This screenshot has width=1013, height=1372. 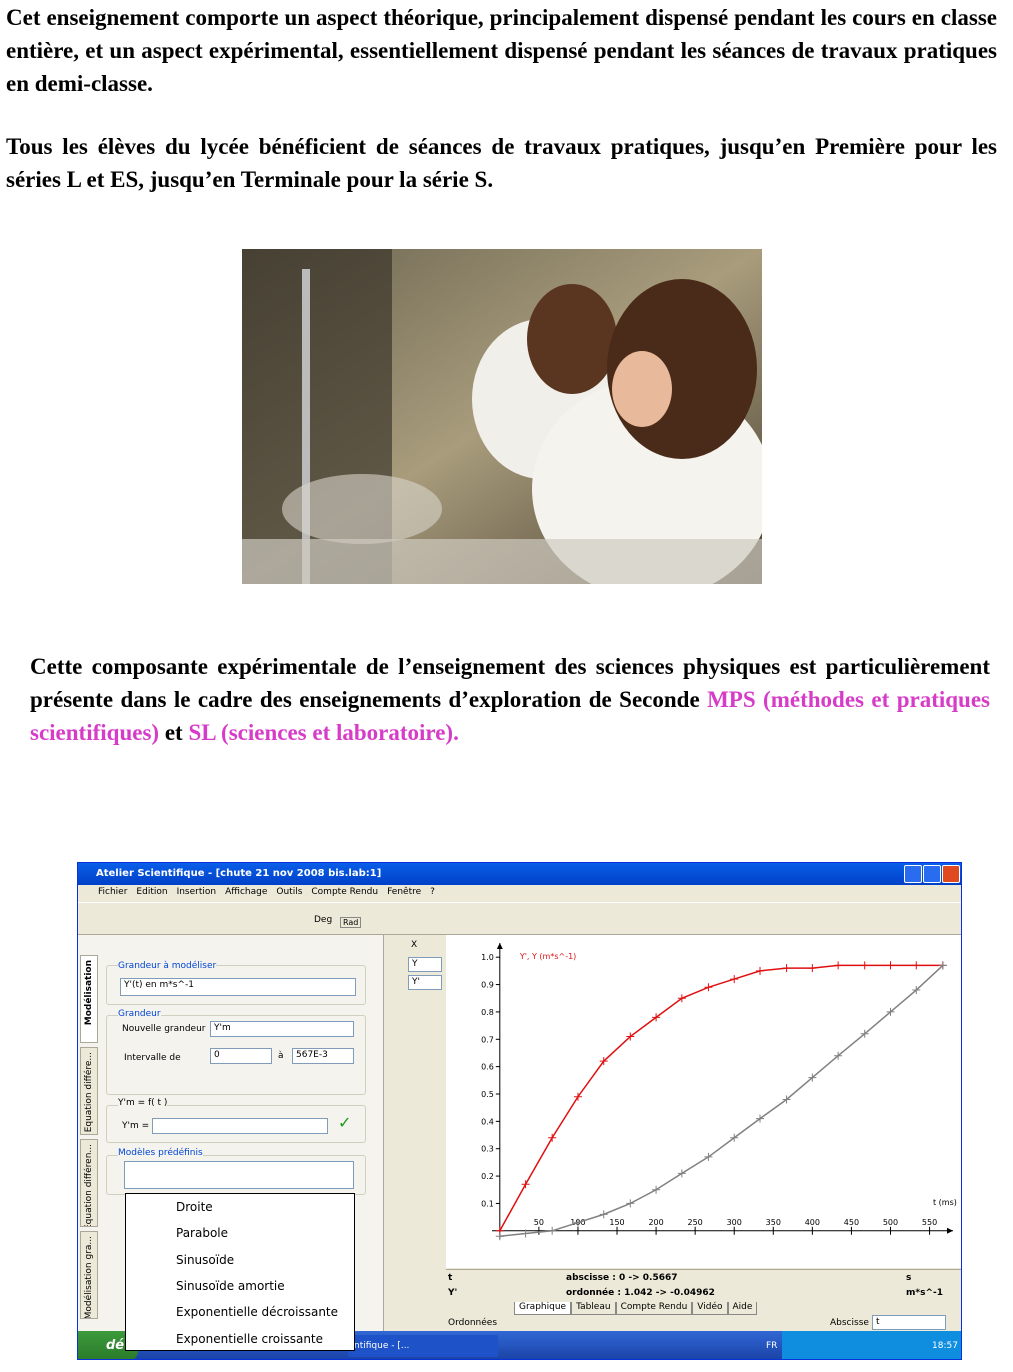 What do you see at coordinates (543, 1308) in the screenshot?
I see `bottom-tab: Graphique` at bounding box center [543, 1308].